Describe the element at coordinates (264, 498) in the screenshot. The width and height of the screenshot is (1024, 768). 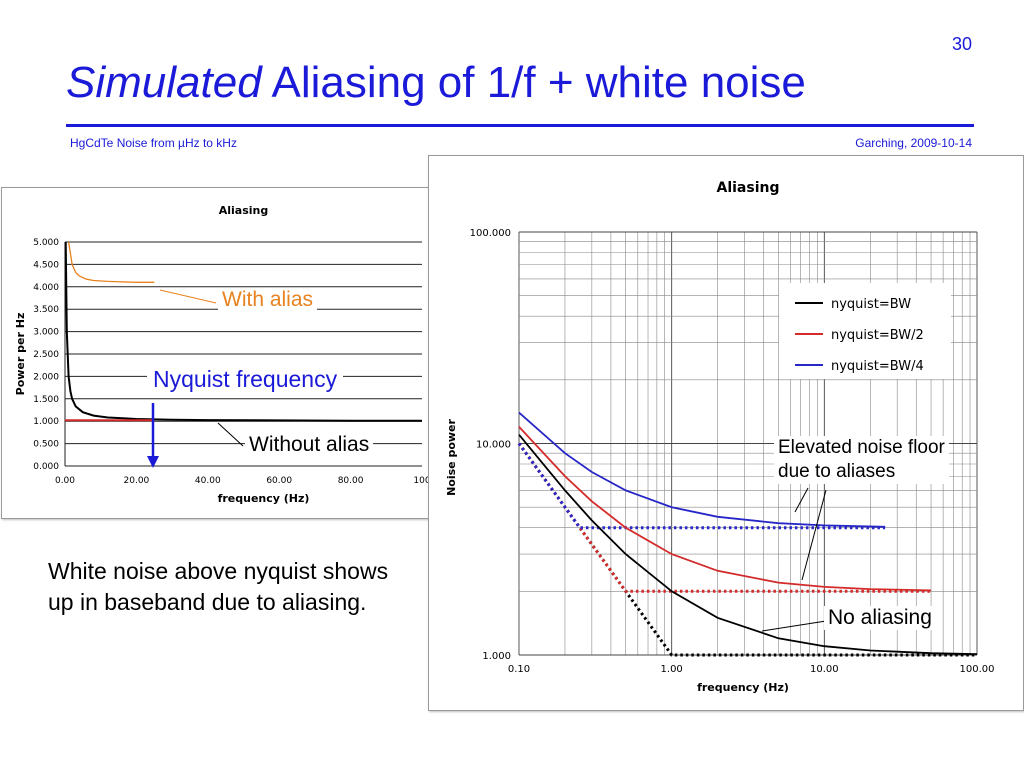
I see `left-x-axis-label: frequency (Hz)` at that location.